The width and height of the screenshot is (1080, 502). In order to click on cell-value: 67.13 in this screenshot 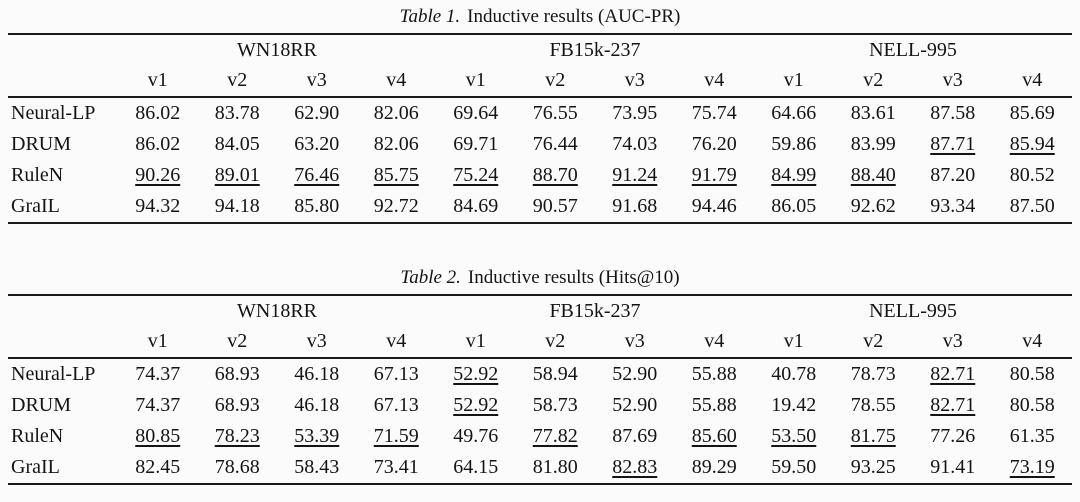, I will do `click(396, 405)`.